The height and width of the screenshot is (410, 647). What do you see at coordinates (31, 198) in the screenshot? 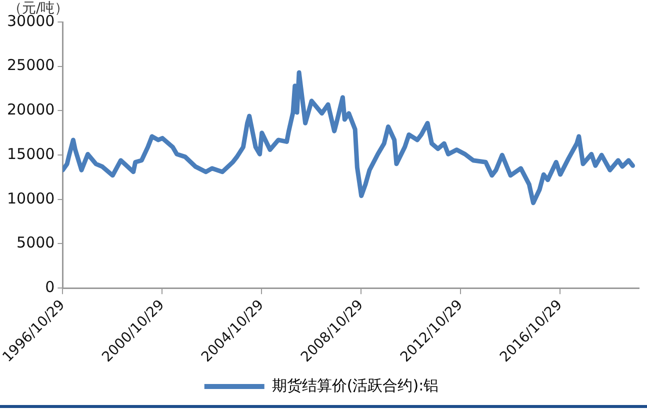
I see `y-tick-label: 10000` at bounding box center [31, 198].